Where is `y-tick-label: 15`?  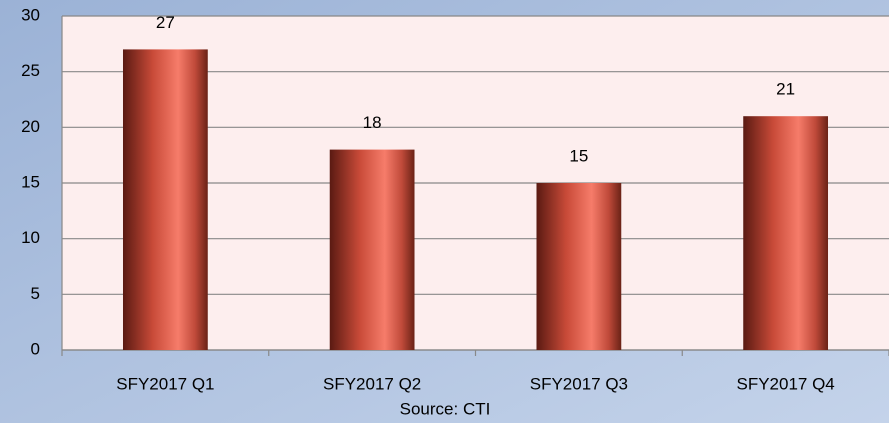
y-tick-label: 15 is located at coordinates (30, 181).